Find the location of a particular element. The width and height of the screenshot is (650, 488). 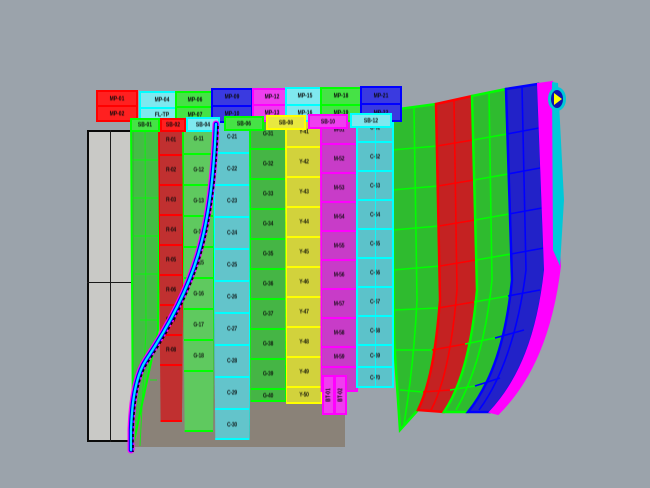

deflection-curve-blue is located at coordinates (173, 287).